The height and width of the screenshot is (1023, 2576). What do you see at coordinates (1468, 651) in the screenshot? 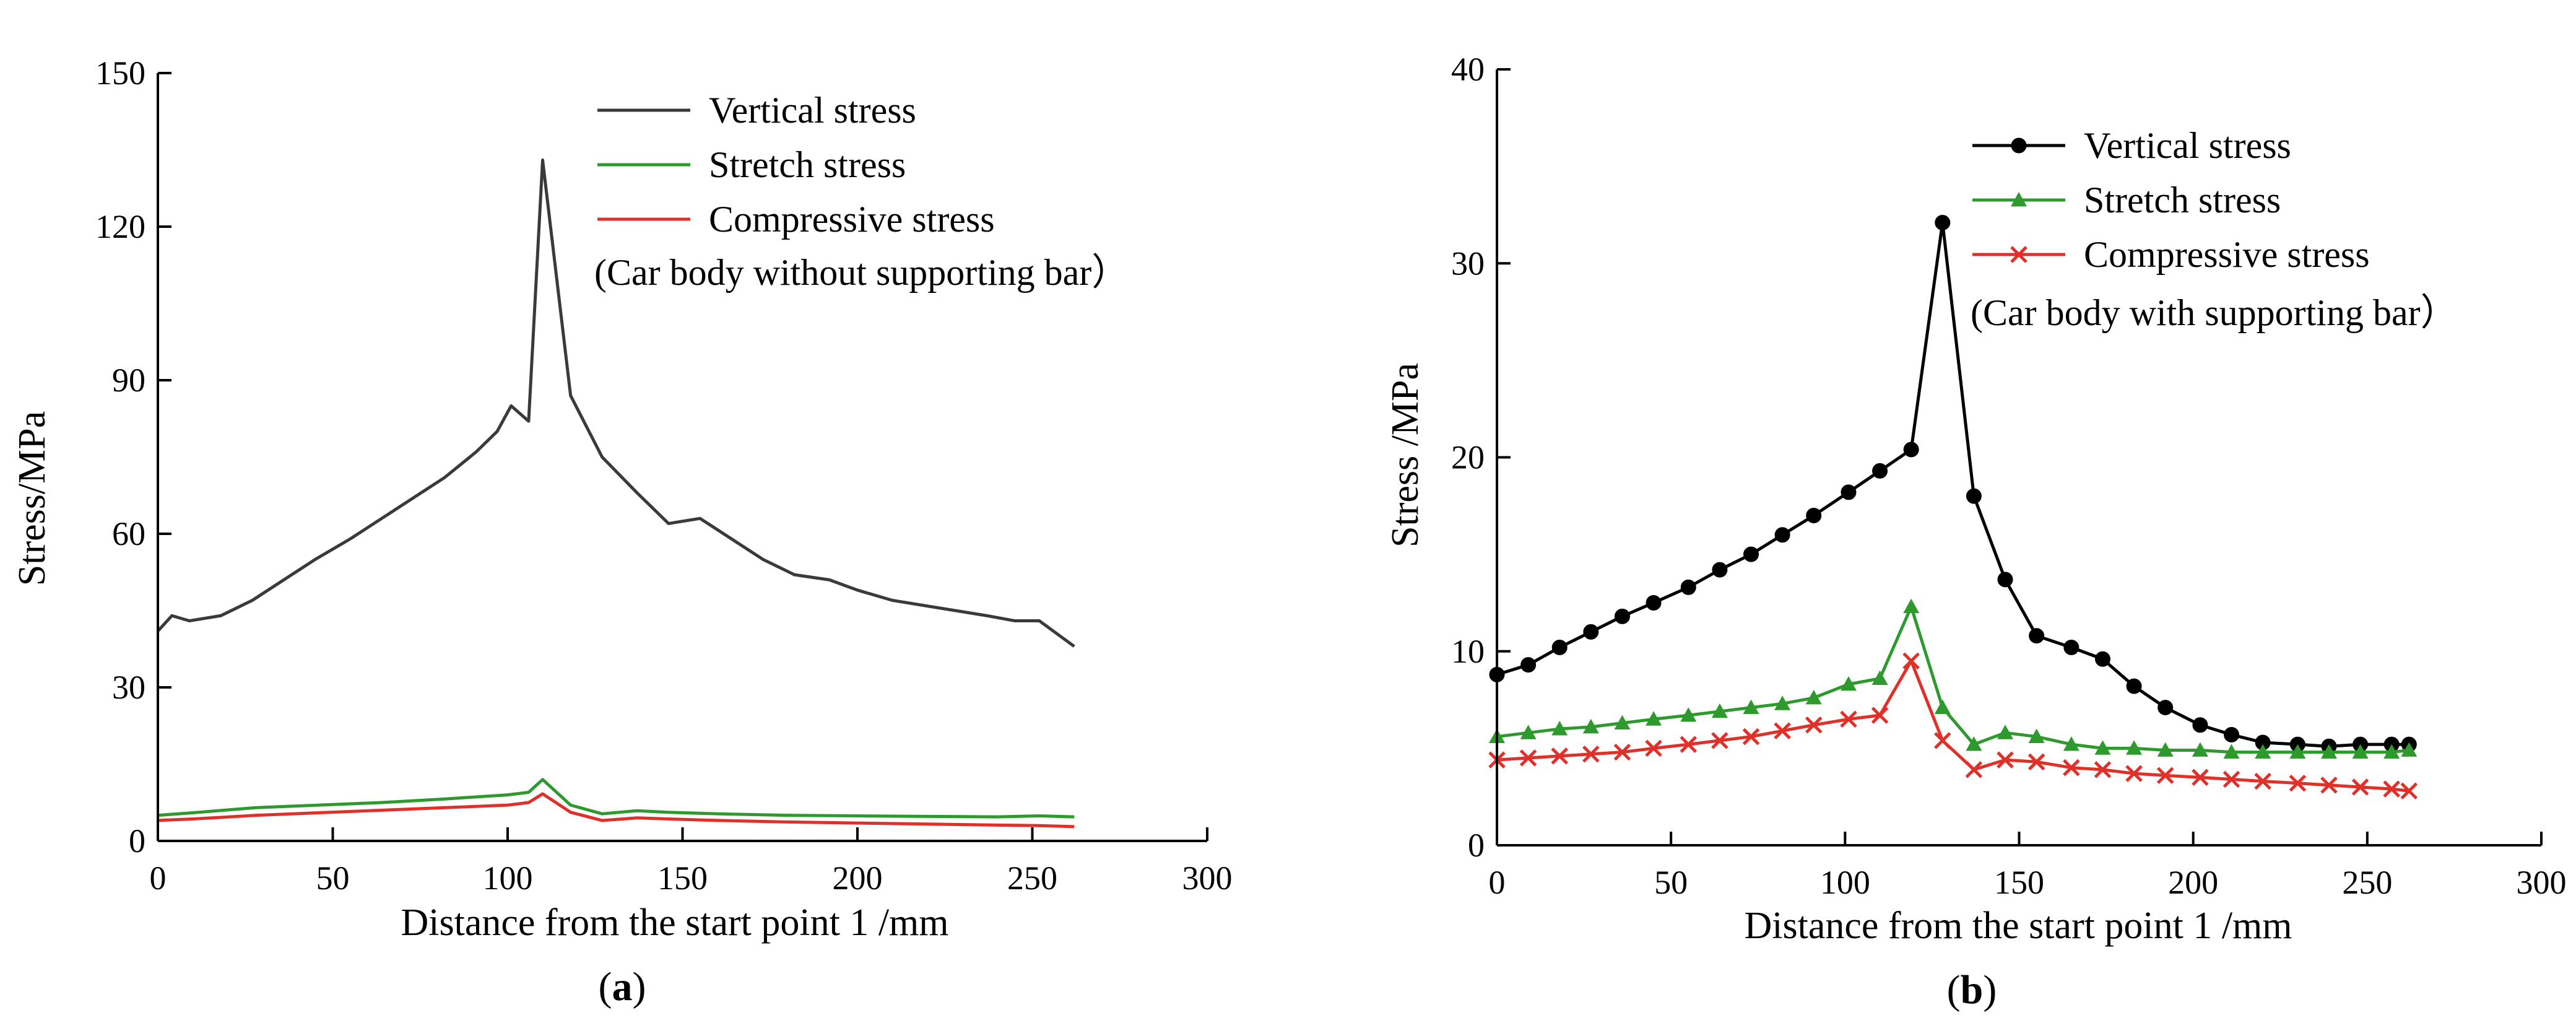
I see `y-tick-label-b: 10` at bounding box center [1468, 651].